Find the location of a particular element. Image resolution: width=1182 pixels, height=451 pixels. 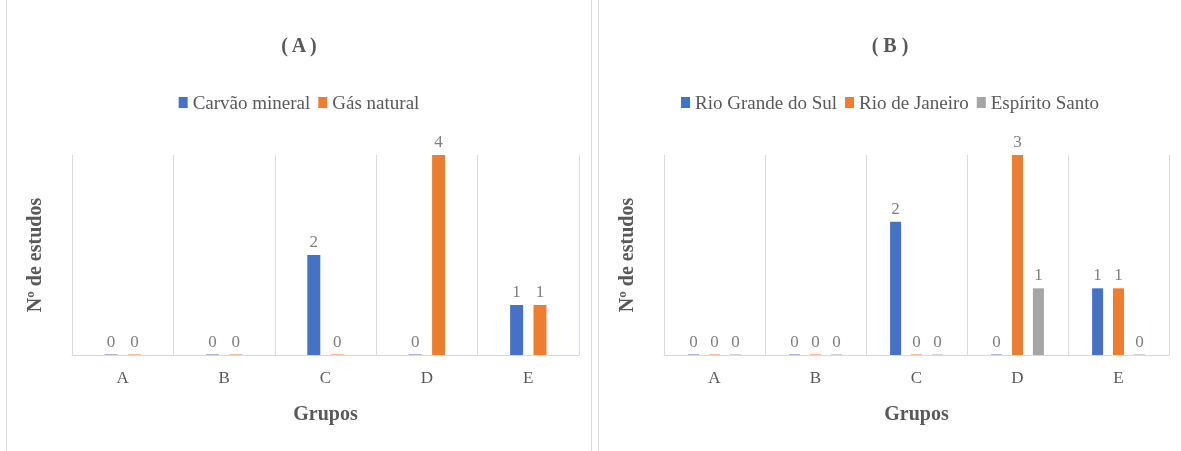

legend-label: Rio de Janeiro is located at coordinates (914, 102).